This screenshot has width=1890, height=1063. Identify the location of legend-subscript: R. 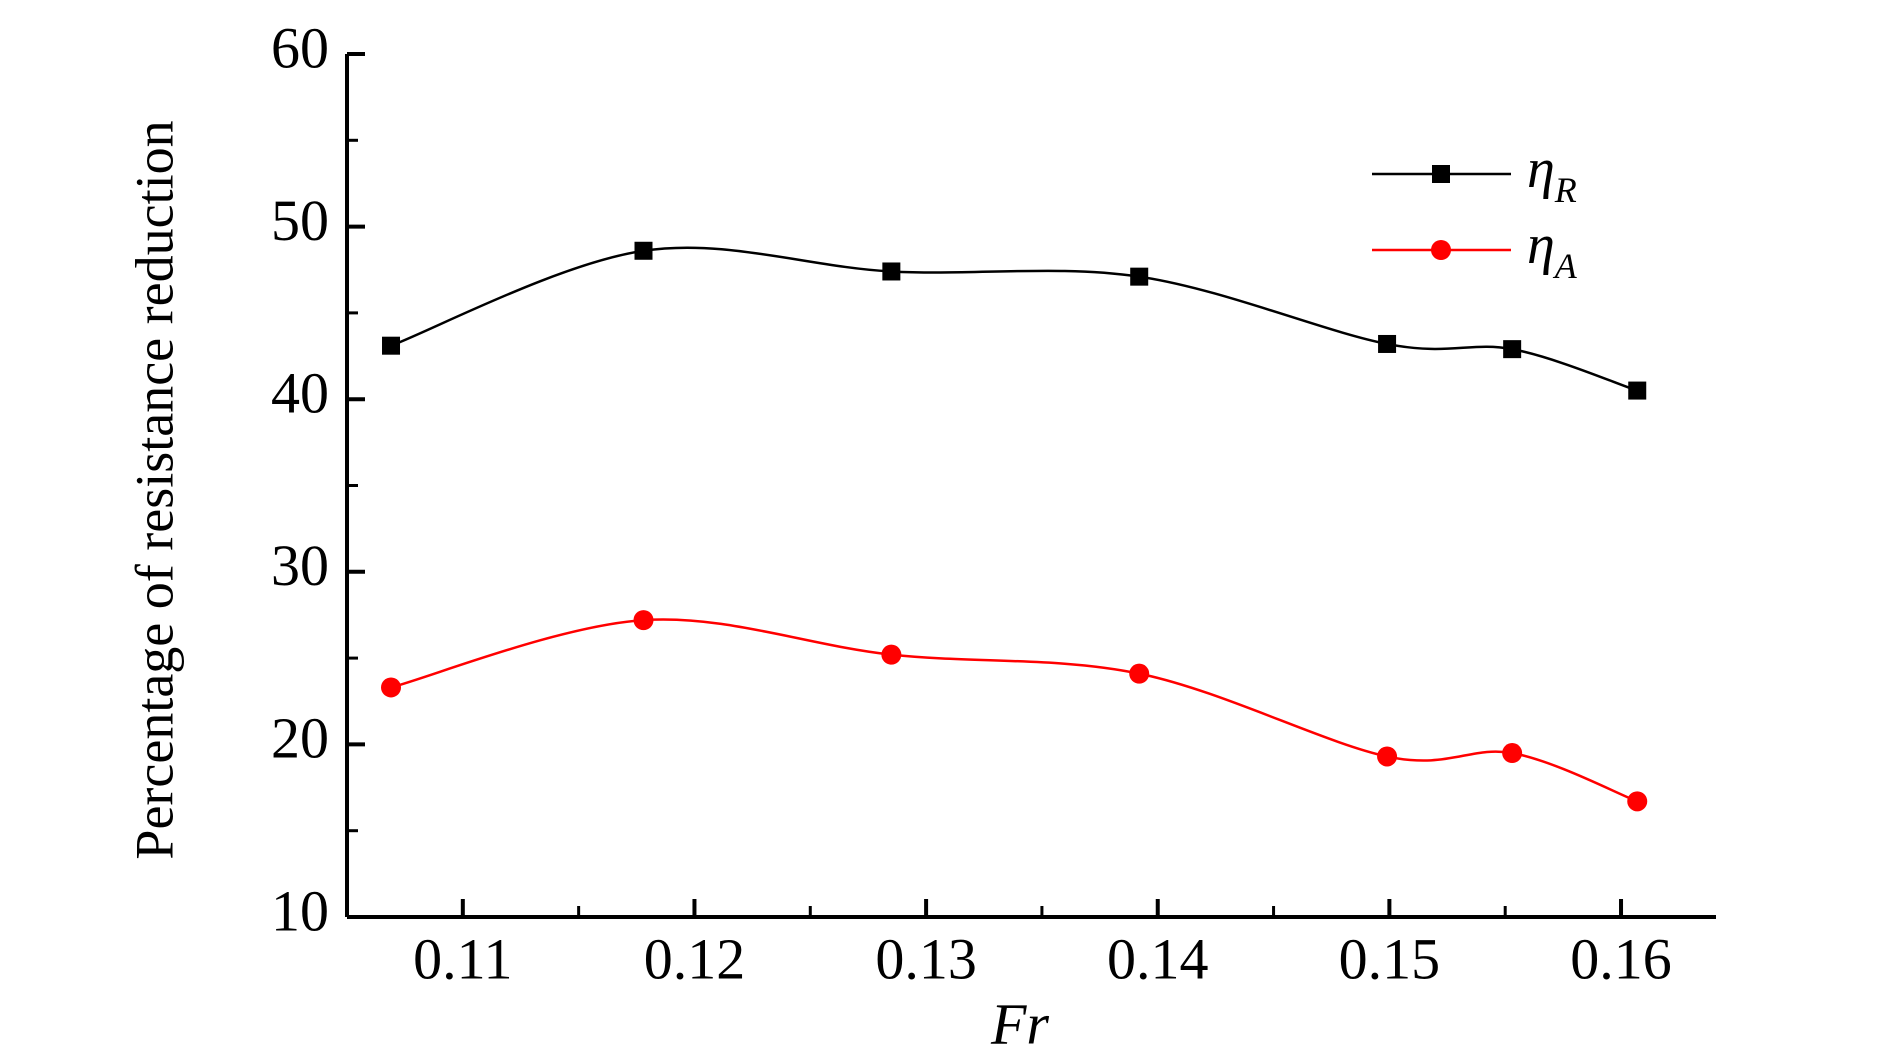
(1565, 190).